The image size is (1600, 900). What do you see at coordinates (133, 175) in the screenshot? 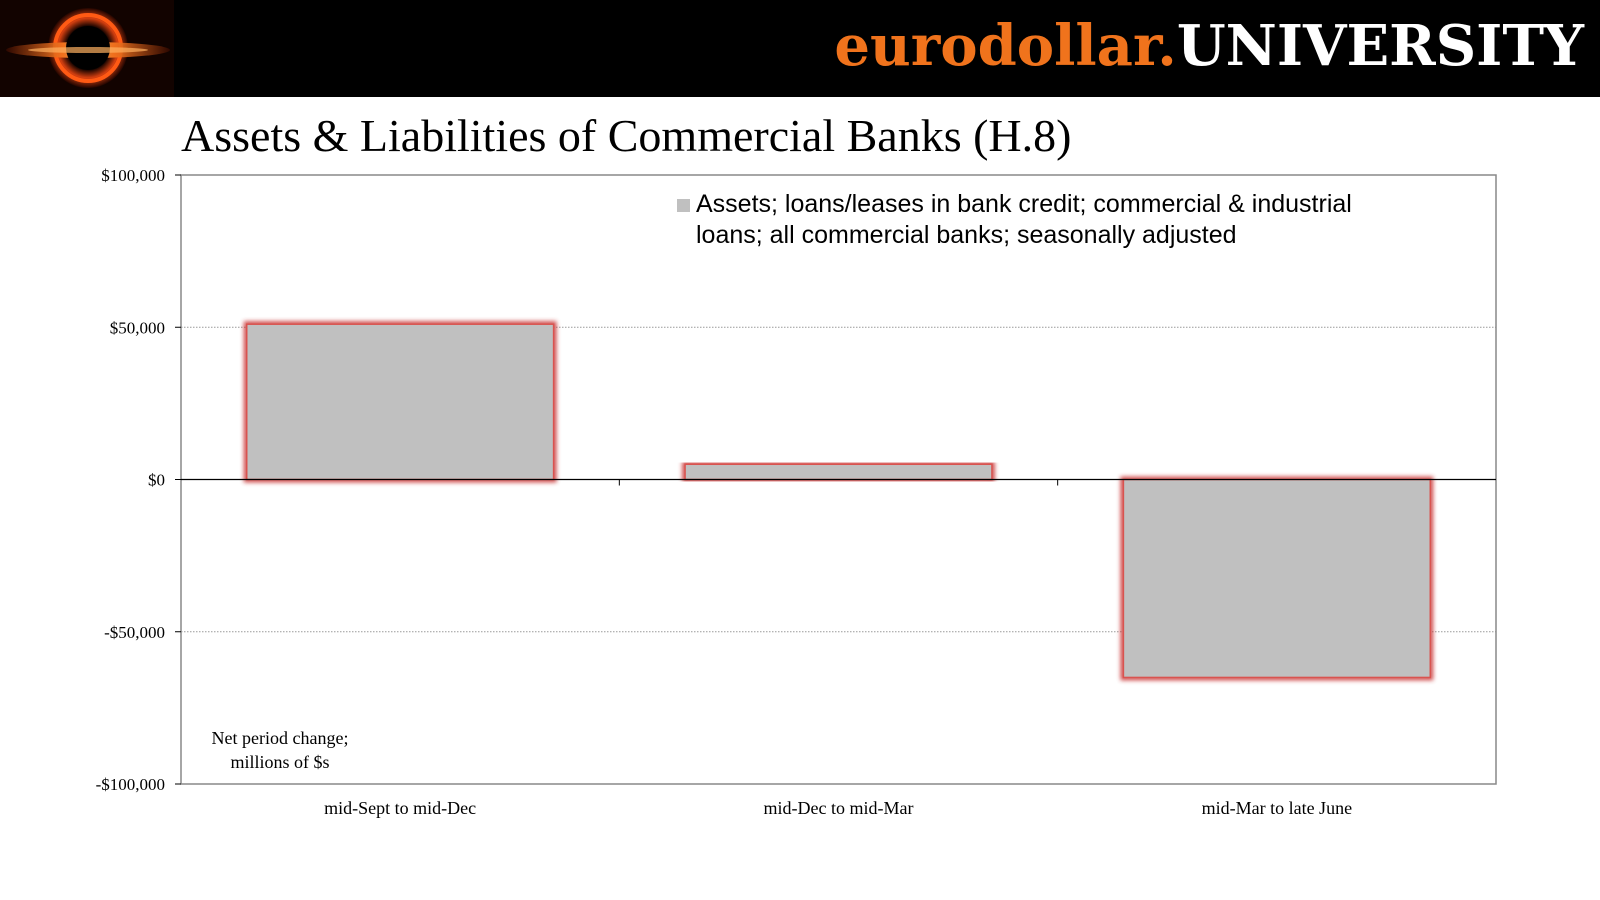
I see `y-tick-label: $100,000` at bounding box center [133, 175].